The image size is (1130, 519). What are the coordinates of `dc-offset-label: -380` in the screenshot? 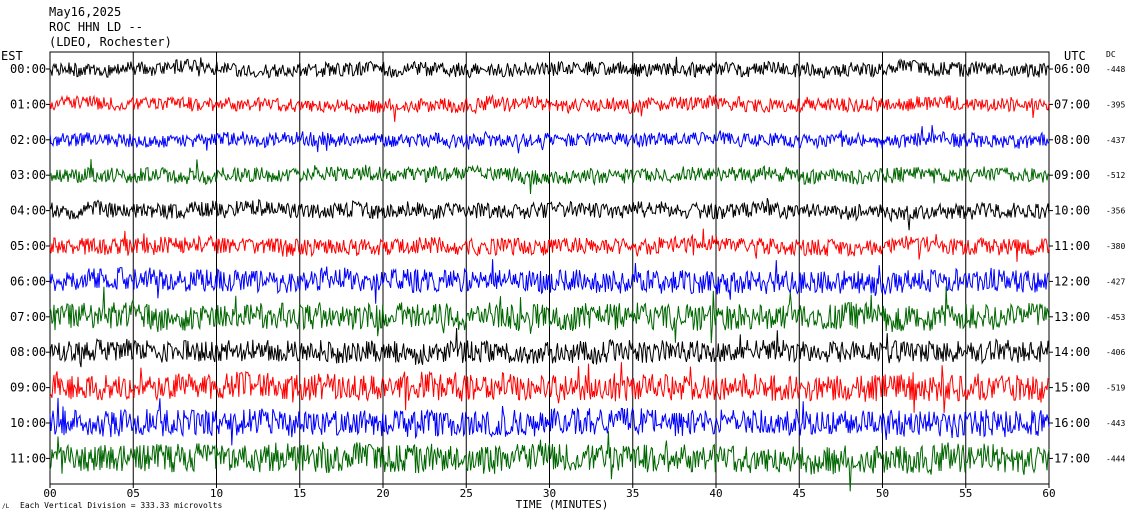 It's located at (1115, 246).